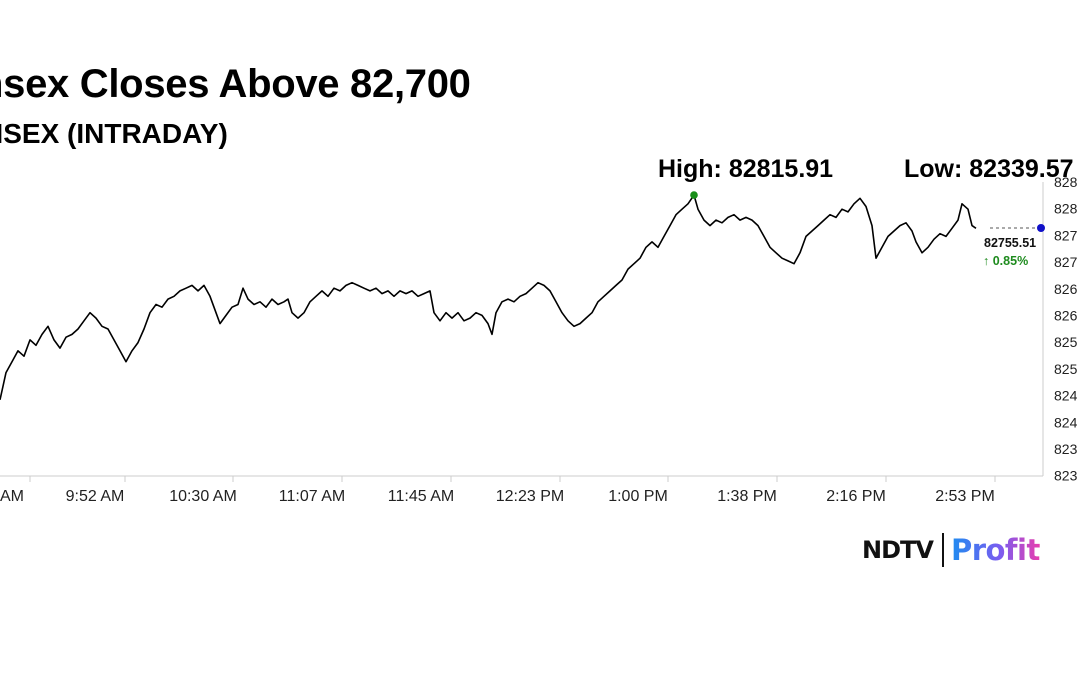 Image resolution: width=1080 pixels, height=674 pixels. What do you see at coordinates (203, 496) in the screenshot?
I see `x-tick-label: 10:30 AM` at bounding box center [203, 496].